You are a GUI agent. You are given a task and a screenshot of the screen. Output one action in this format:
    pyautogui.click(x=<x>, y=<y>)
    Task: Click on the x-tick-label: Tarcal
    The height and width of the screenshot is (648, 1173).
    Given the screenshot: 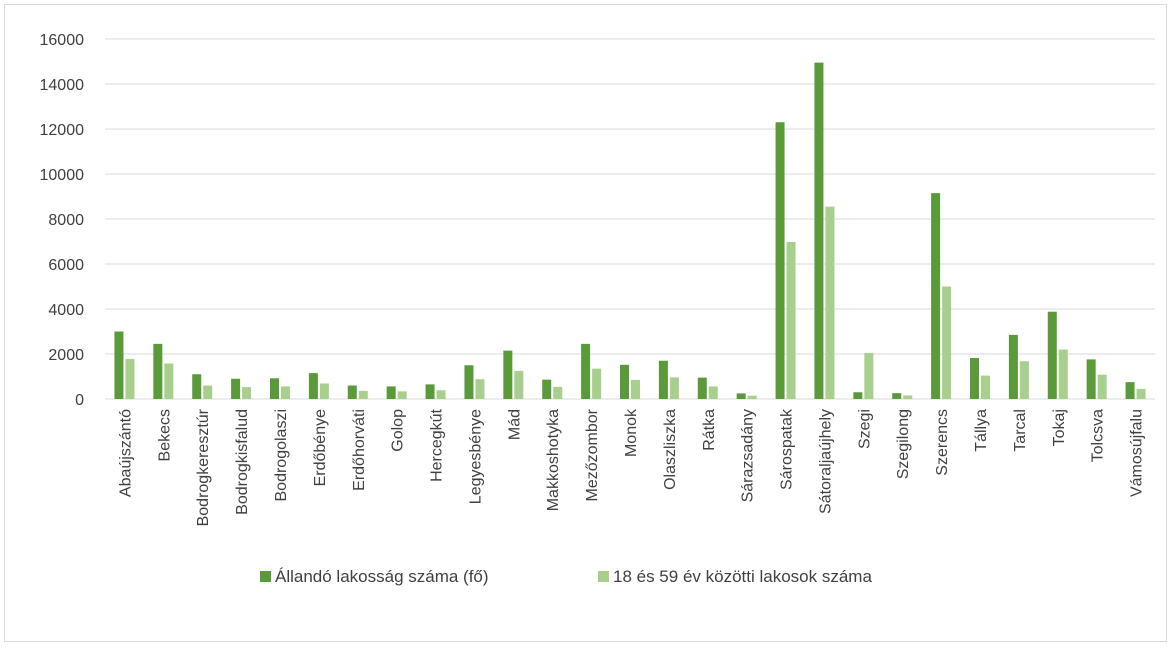 What is the action you would take?
    pyautogui.click(x=1020, y=430)
    